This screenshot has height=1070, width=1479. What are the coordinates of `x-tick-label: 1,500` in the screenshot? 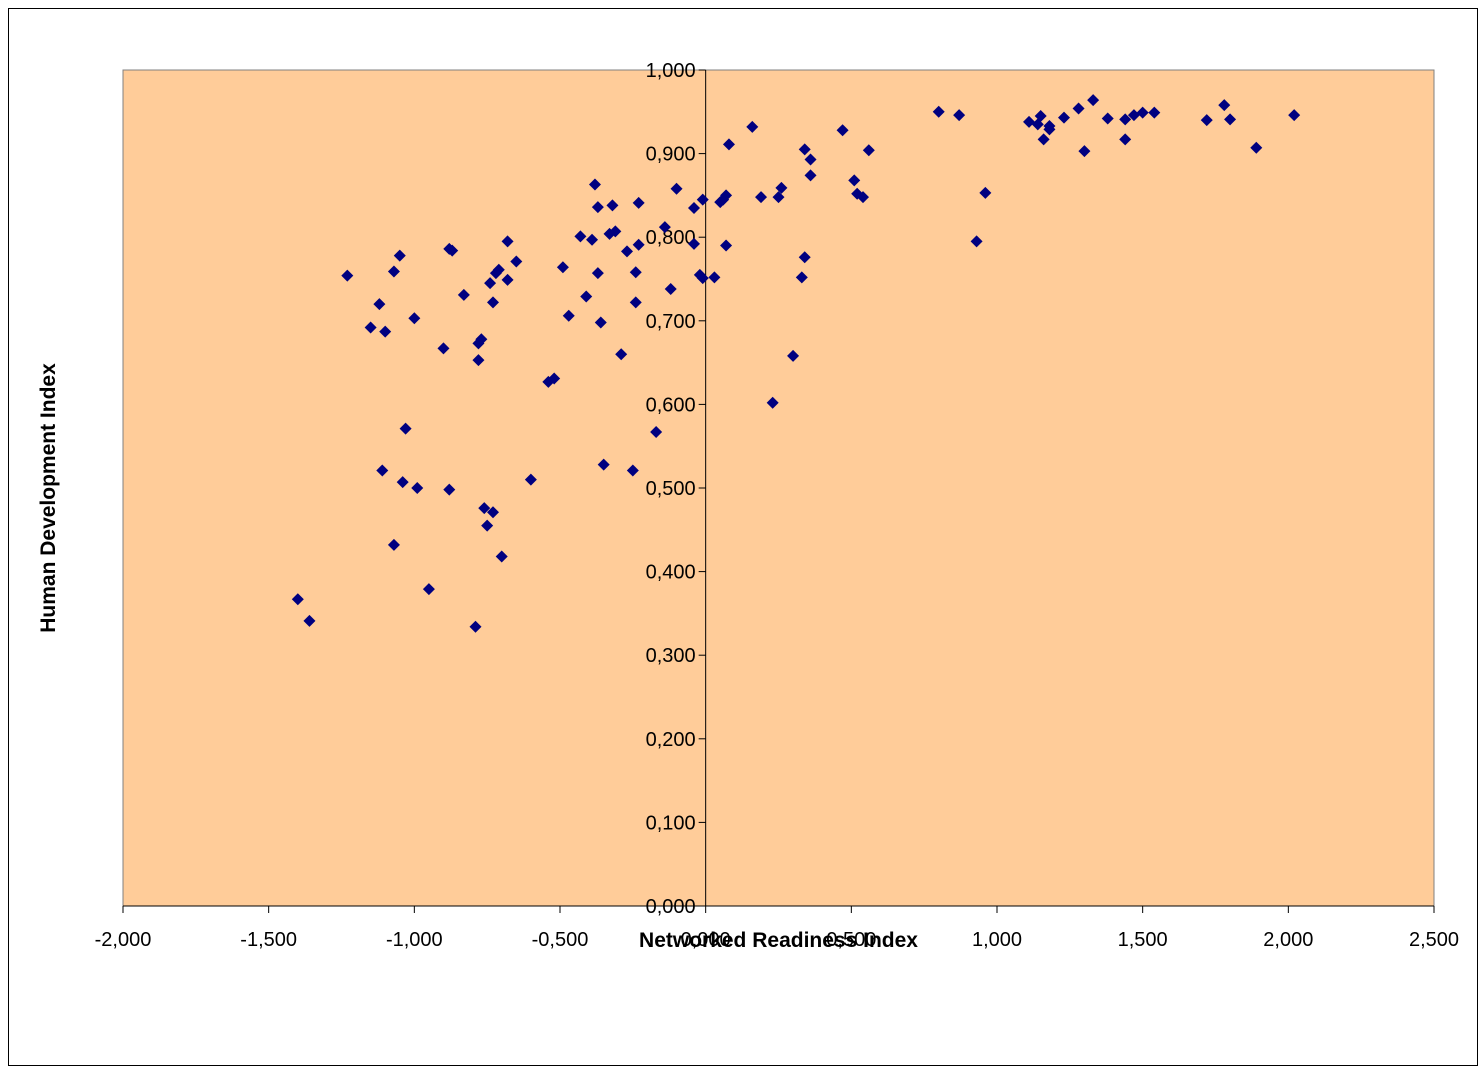 It's located at (1143, 940).